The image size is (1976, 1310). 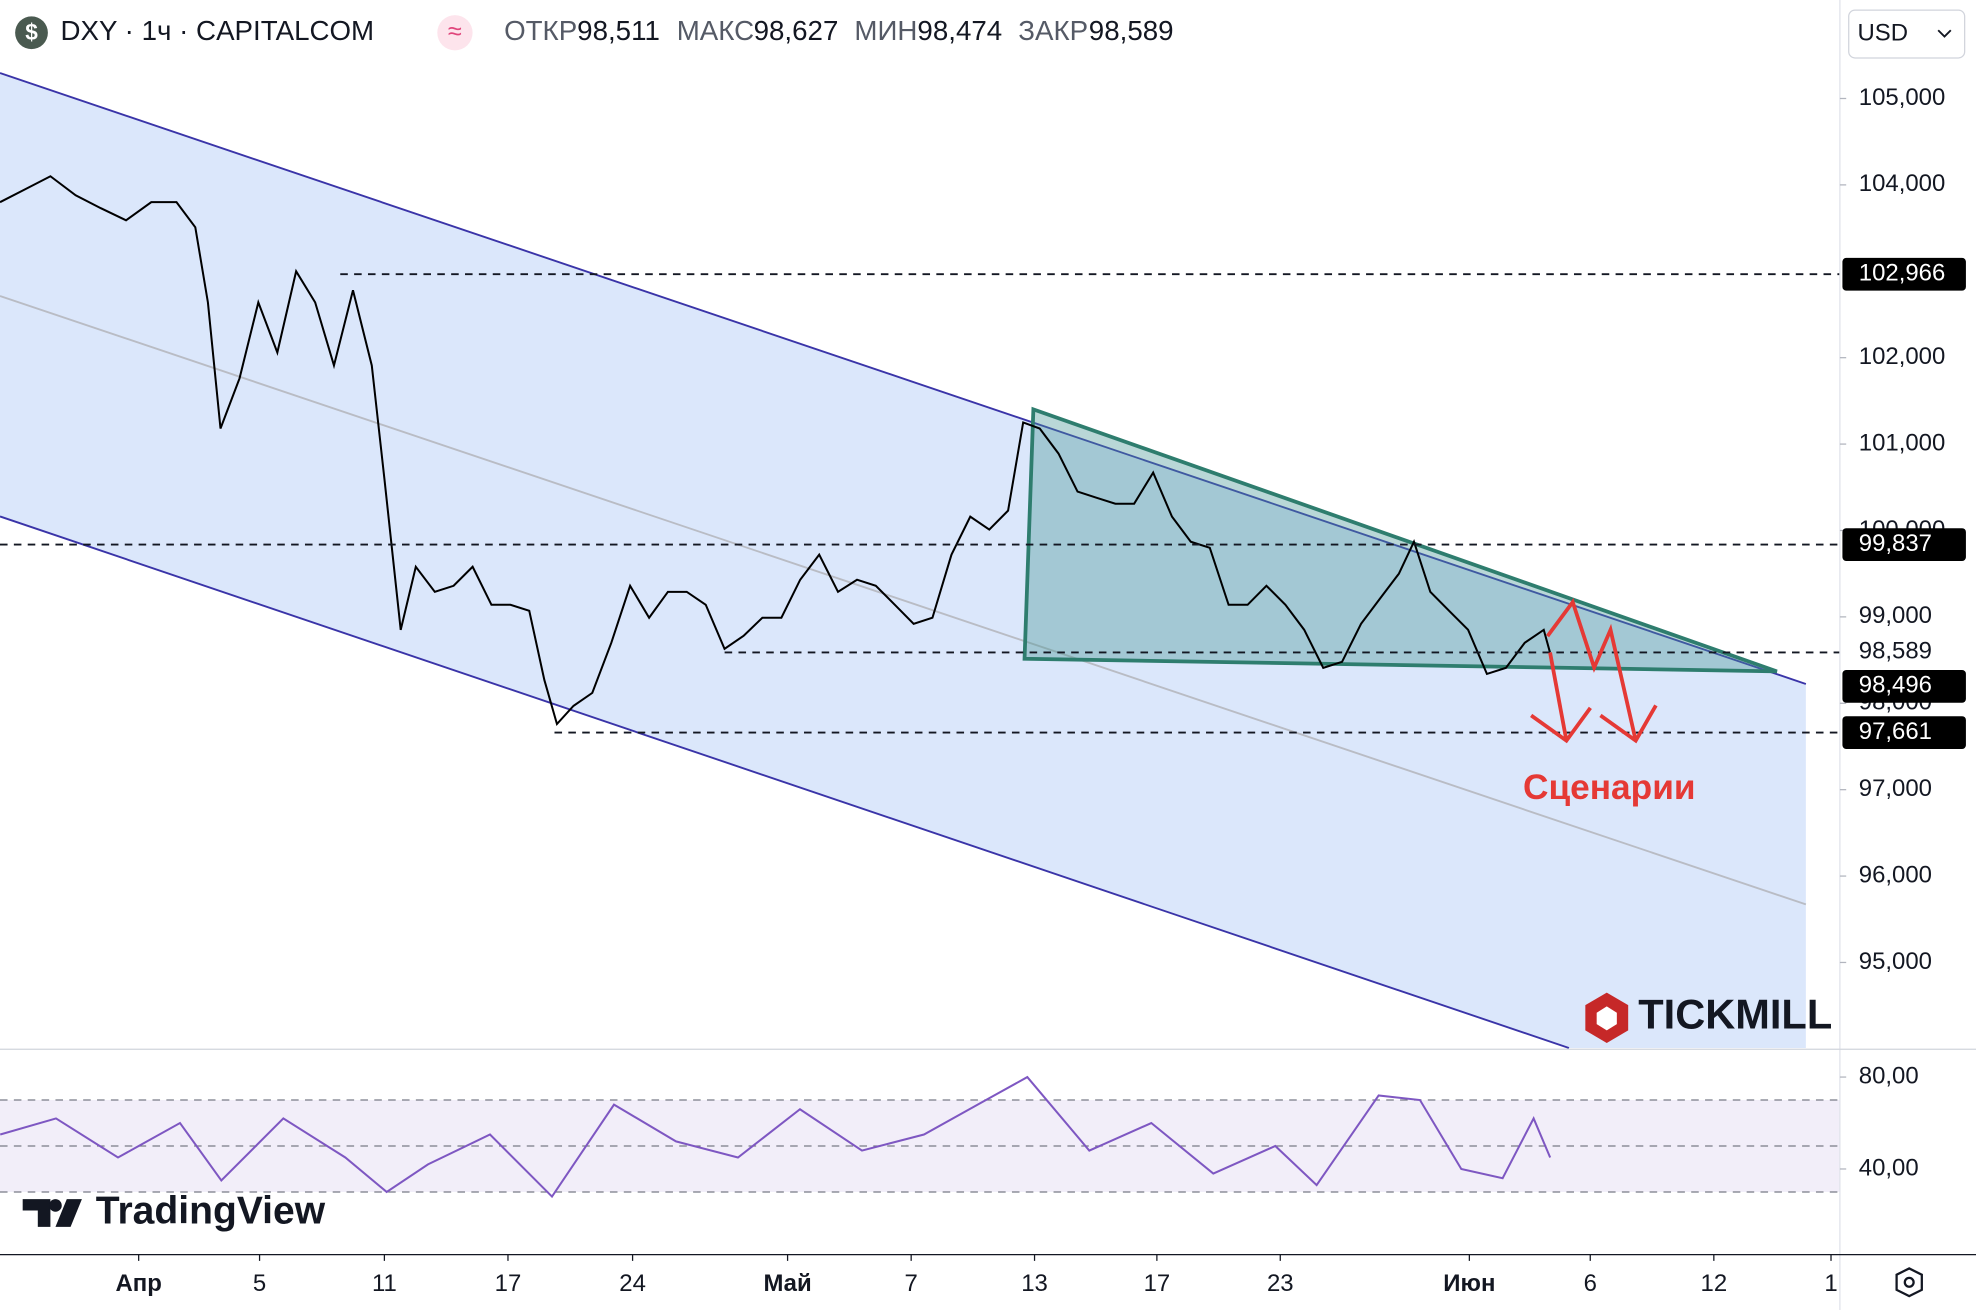 What do you see at coordinates (540, 30) in the screenshot?
I see `ohlc-label: ОТКР` at bounding box center [540, 30].